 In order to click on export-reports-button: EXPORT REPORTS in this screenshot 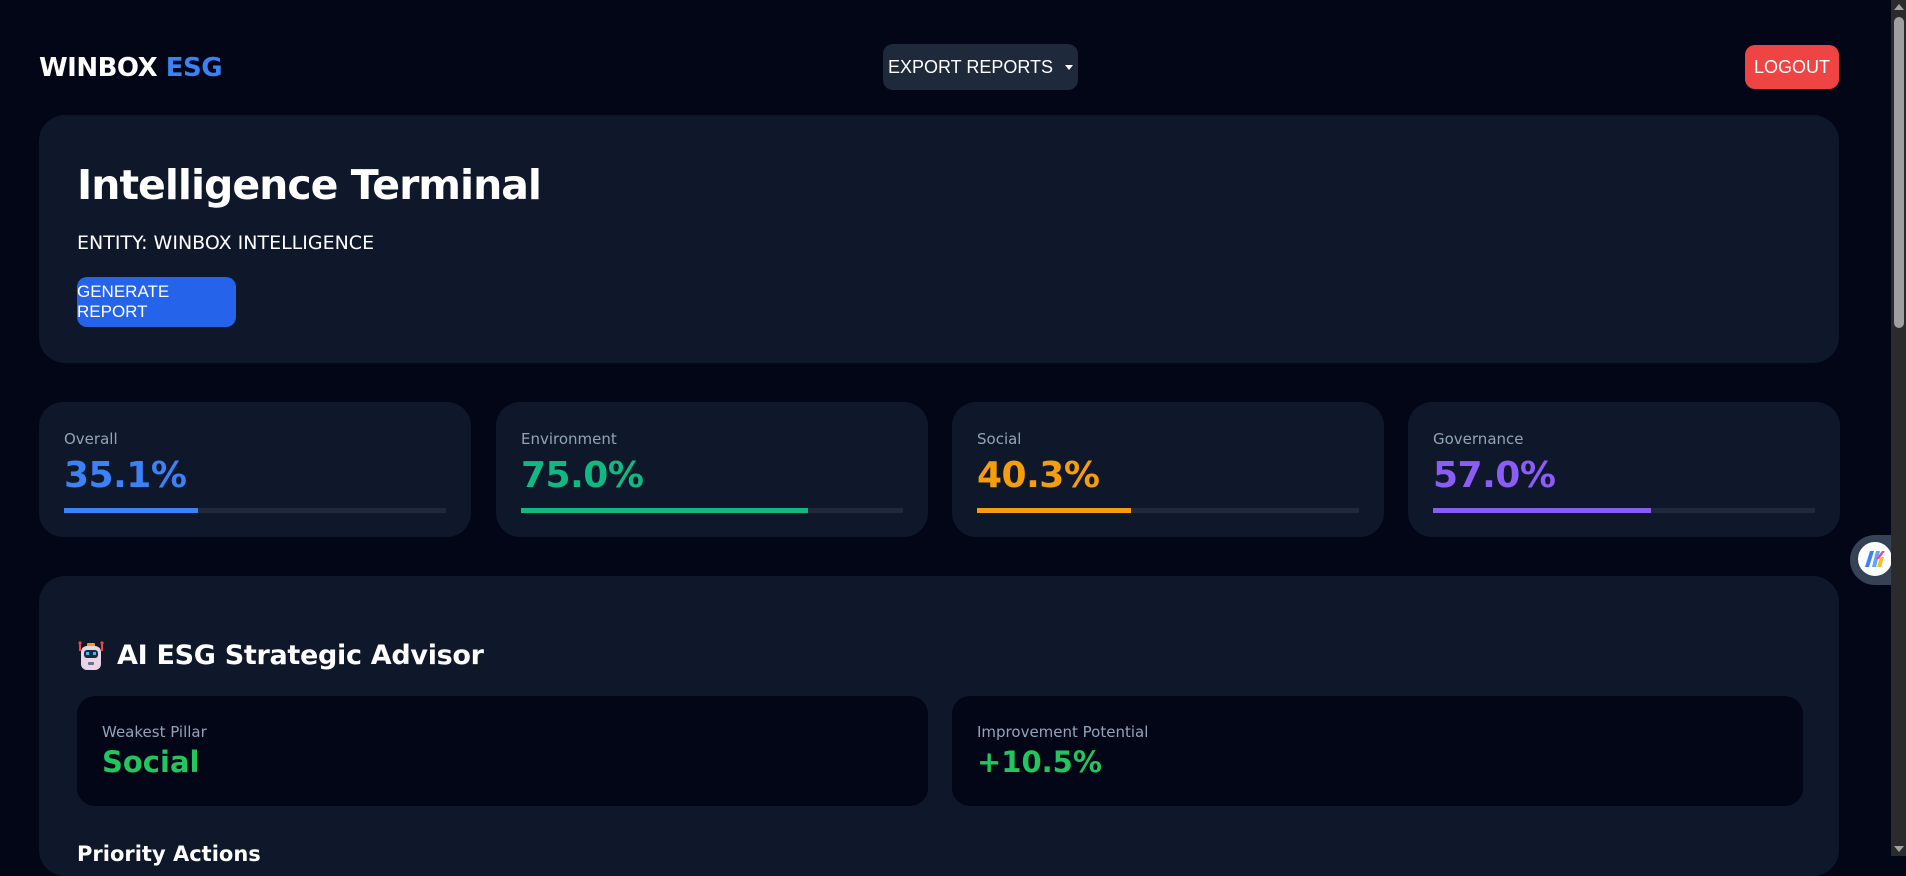, I will do `click(980, 67)`.